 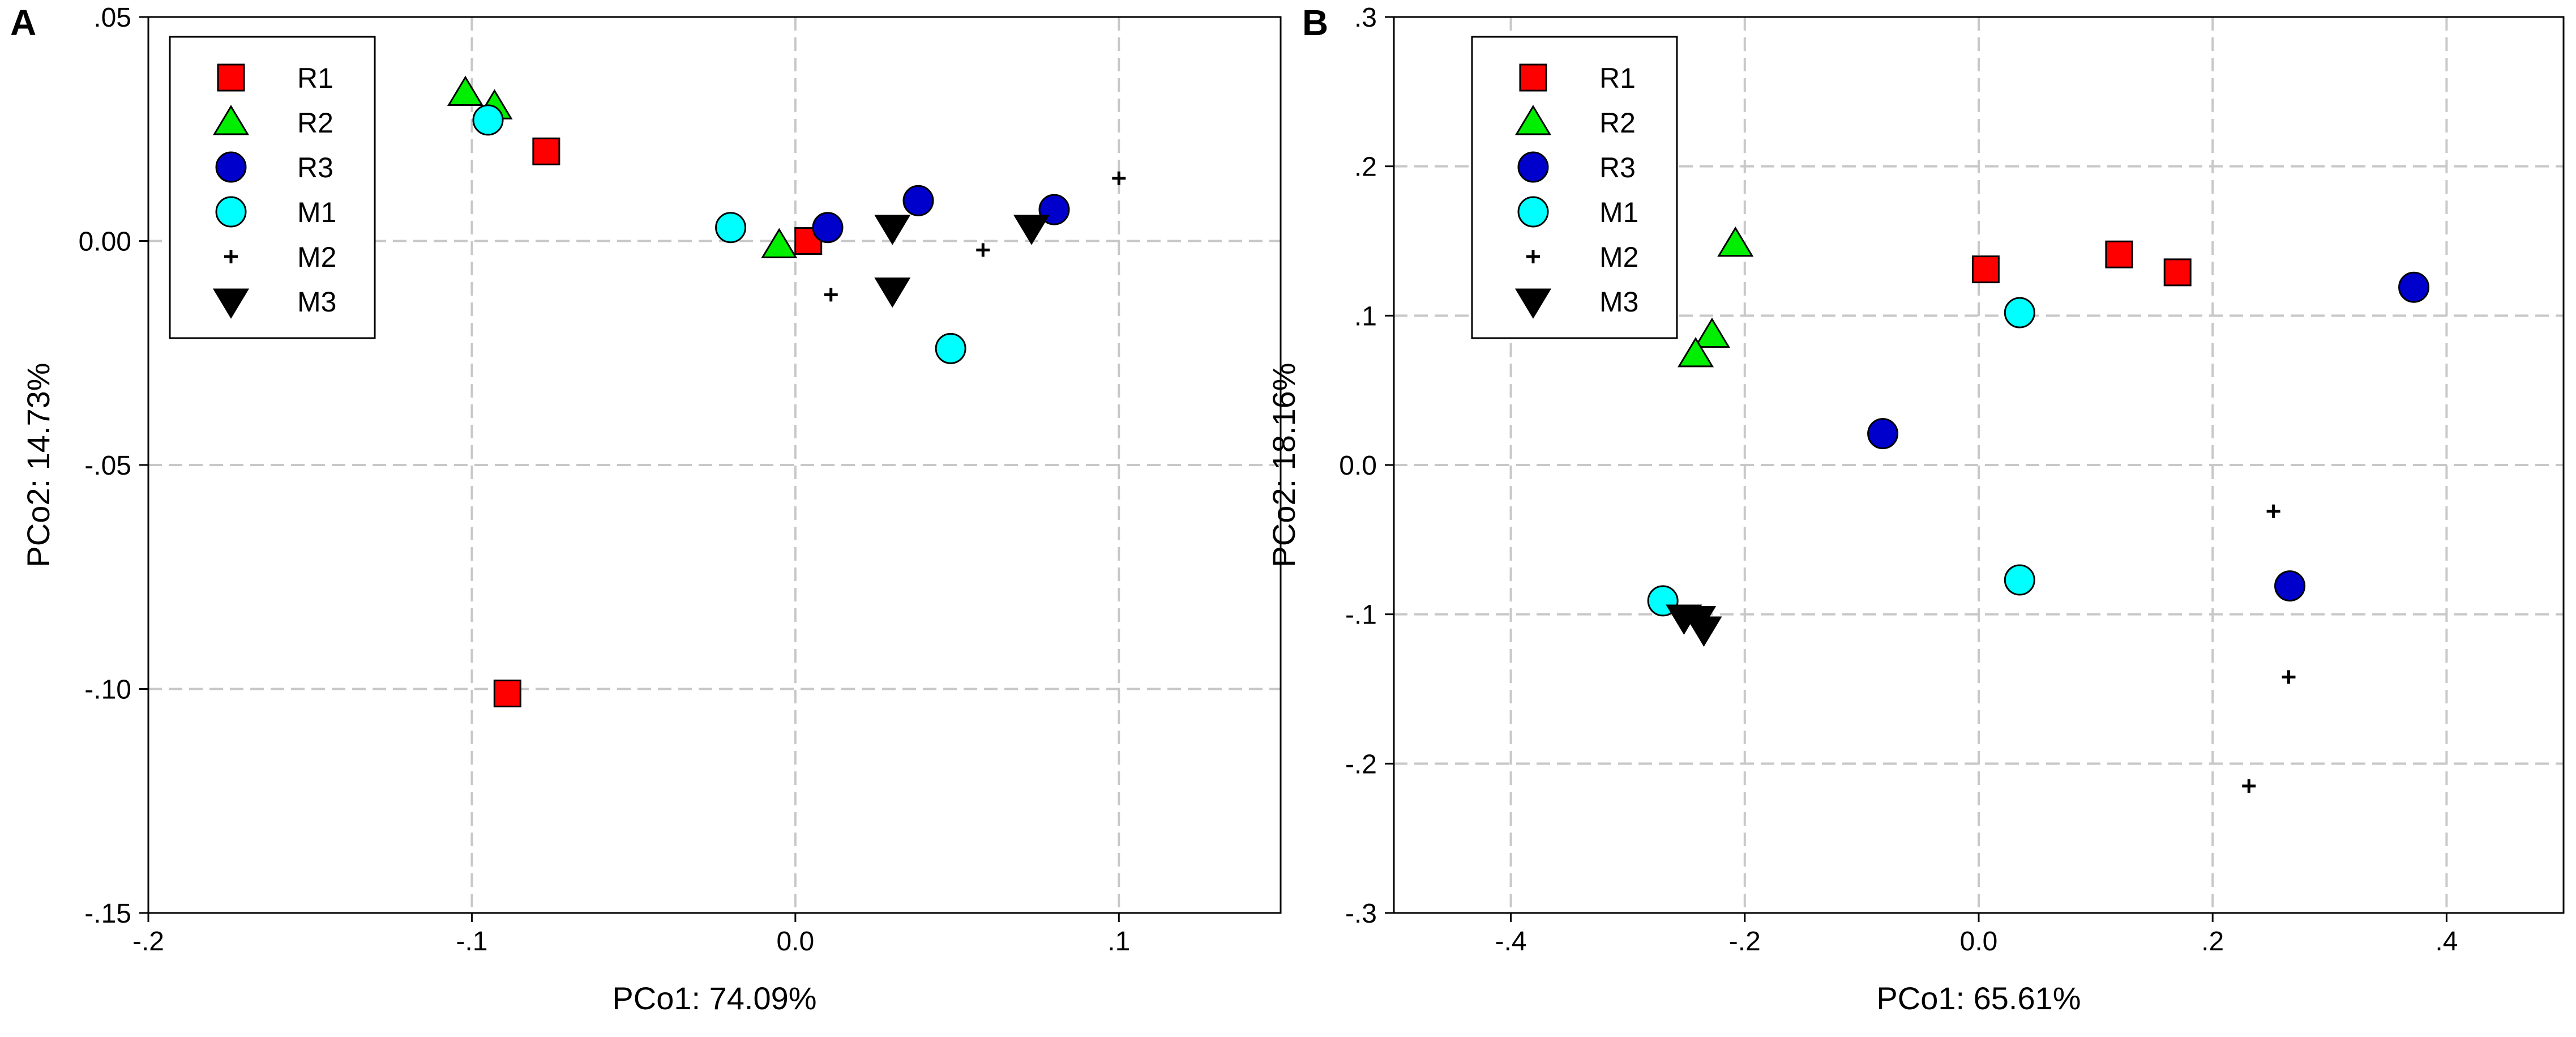 I want to click on y-tick-label: .3, so click(x=1365, y=18).